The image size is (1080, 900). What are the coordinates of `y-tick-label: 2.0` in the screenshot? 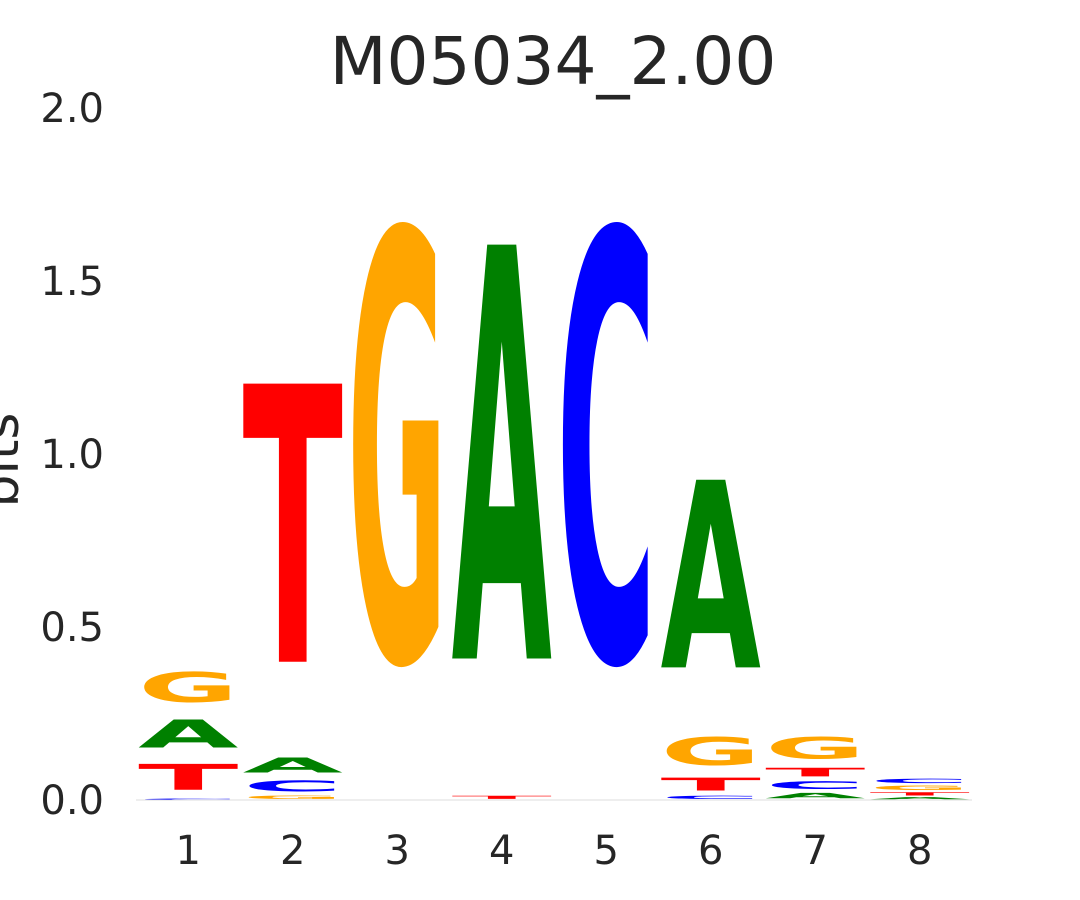 It's located at (72, 109).